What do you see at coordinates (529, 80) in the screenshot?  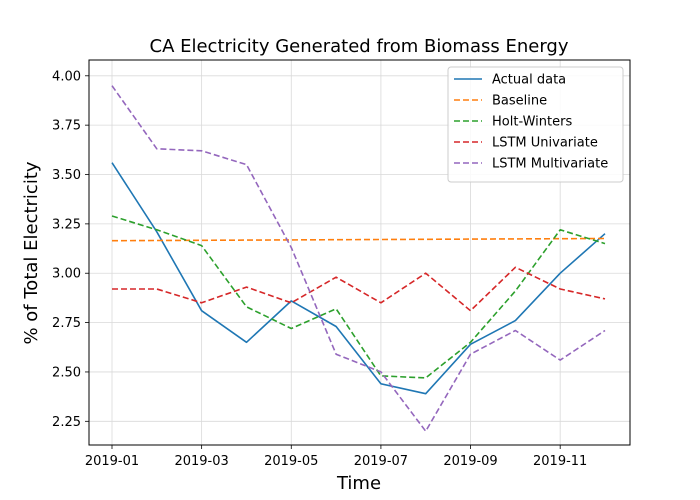 I see `legend-label: Actual data` at bounding box center [529, 80].